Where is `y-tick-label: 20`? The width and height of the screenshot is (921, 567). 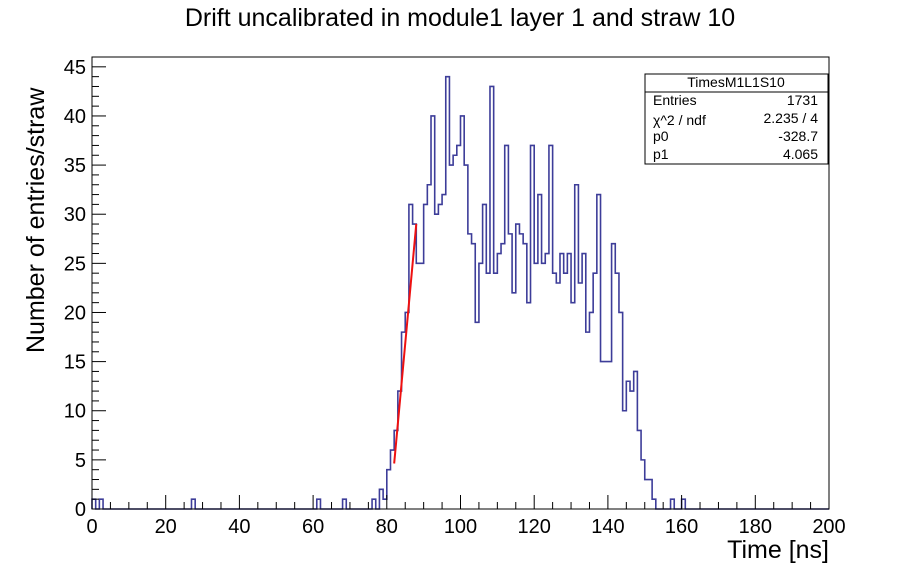 y-tick-label: 20 is located at coordinates (75, 313).